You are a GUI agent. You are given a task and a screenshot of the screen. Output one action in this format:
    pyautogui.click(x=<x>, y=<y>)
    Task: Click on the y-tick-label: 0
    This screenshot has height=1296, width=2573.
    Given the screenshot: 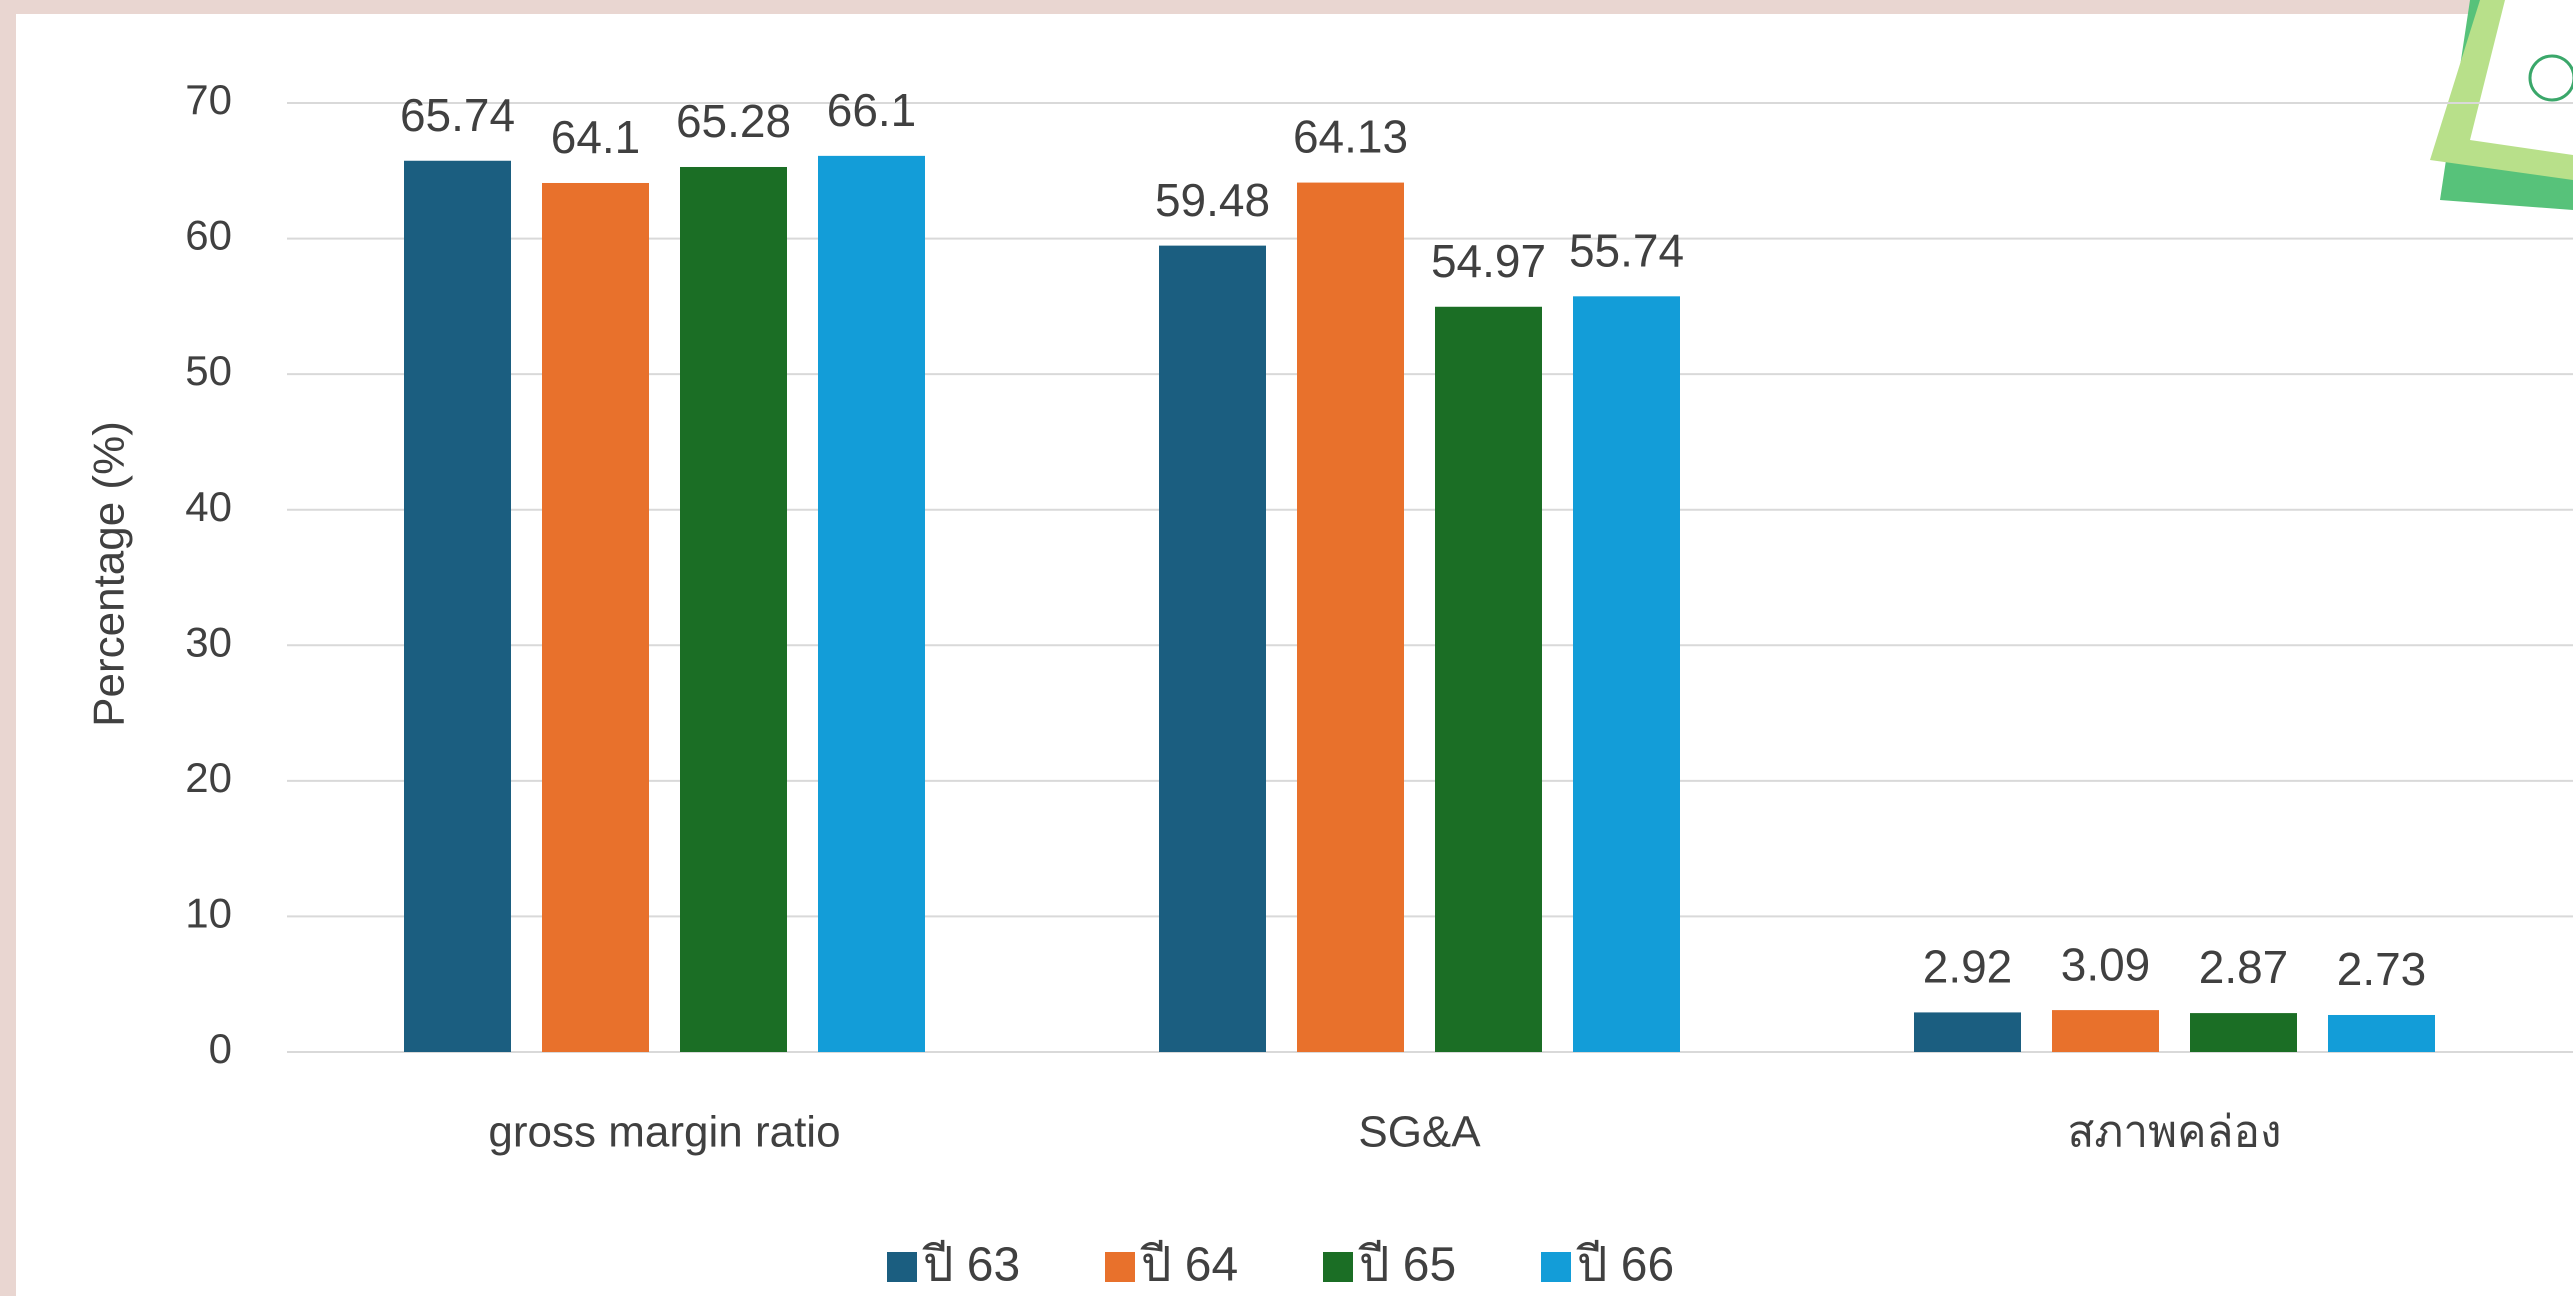 What is the action you would take?
    pyautogui.click(x=220, y=1048)
    